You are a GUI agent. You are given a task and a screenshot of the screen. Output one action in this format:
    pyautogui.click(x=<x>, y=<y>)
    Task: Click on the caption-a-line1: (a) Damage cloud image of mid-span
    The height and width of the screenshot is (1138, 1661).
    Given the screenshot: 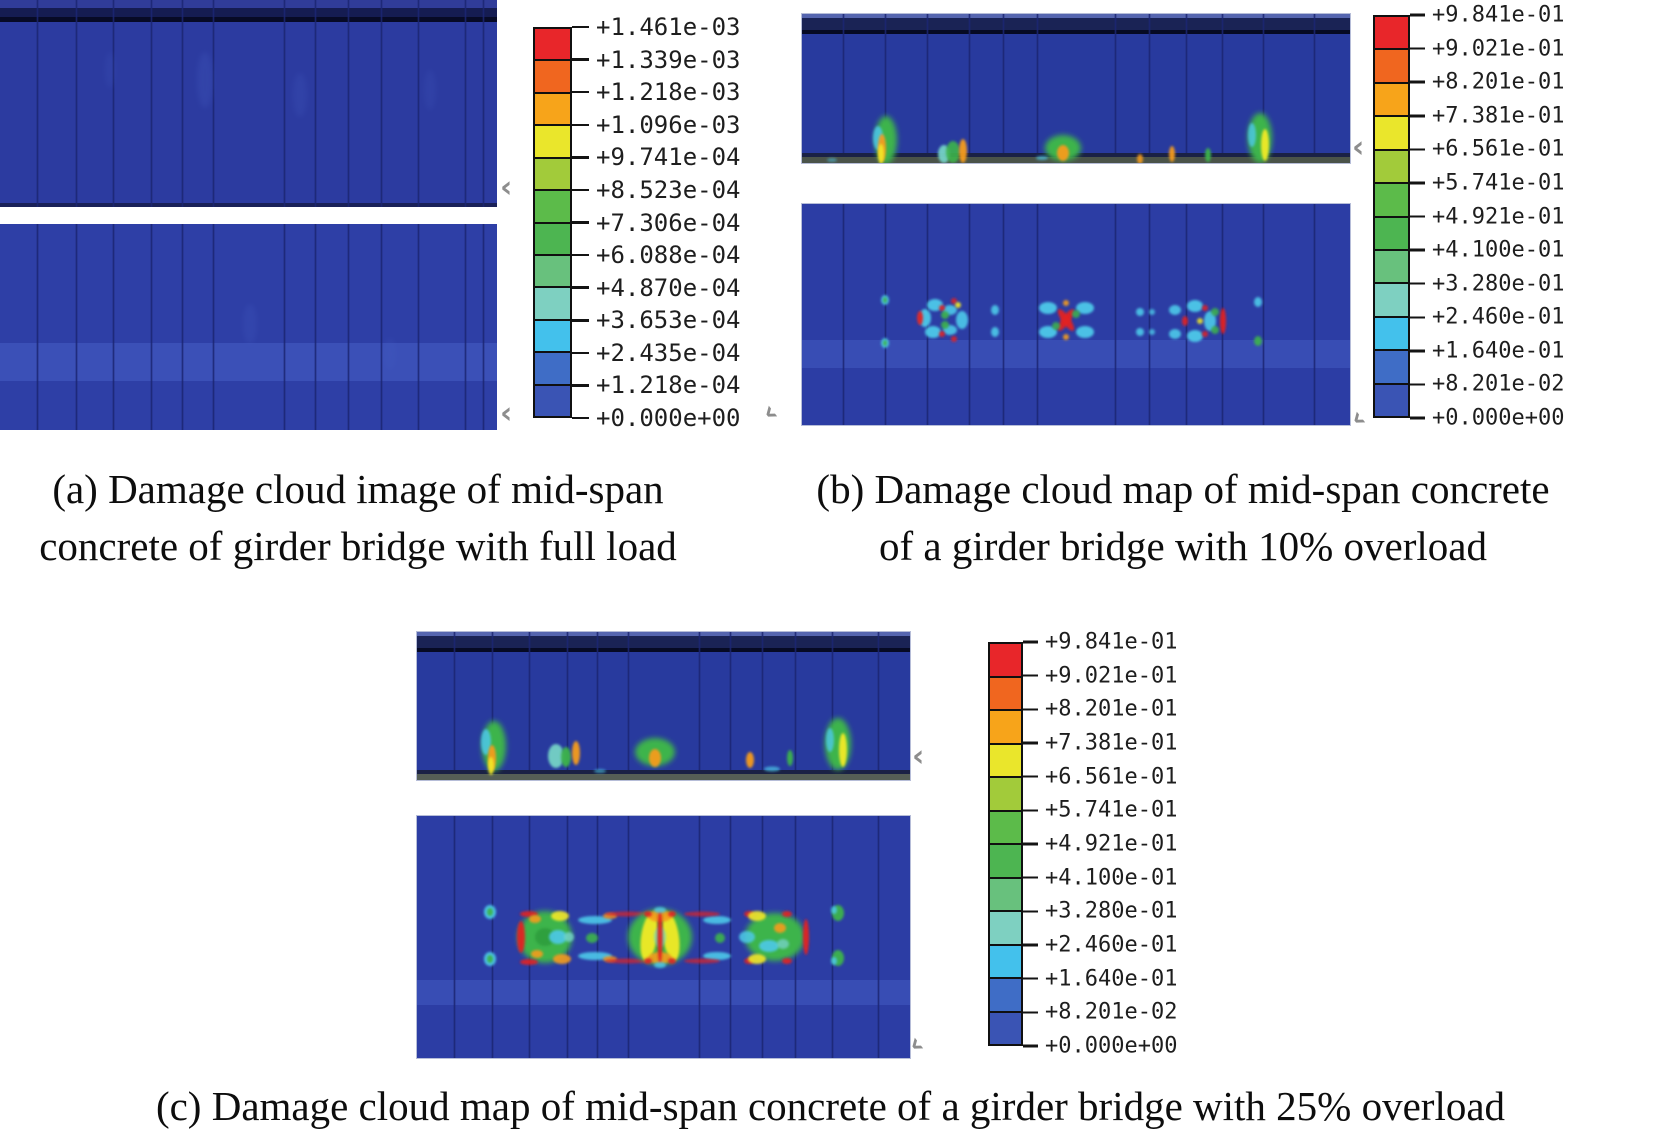 What is the action you would take?
    pyautogui.click(x=358, y=489)
    